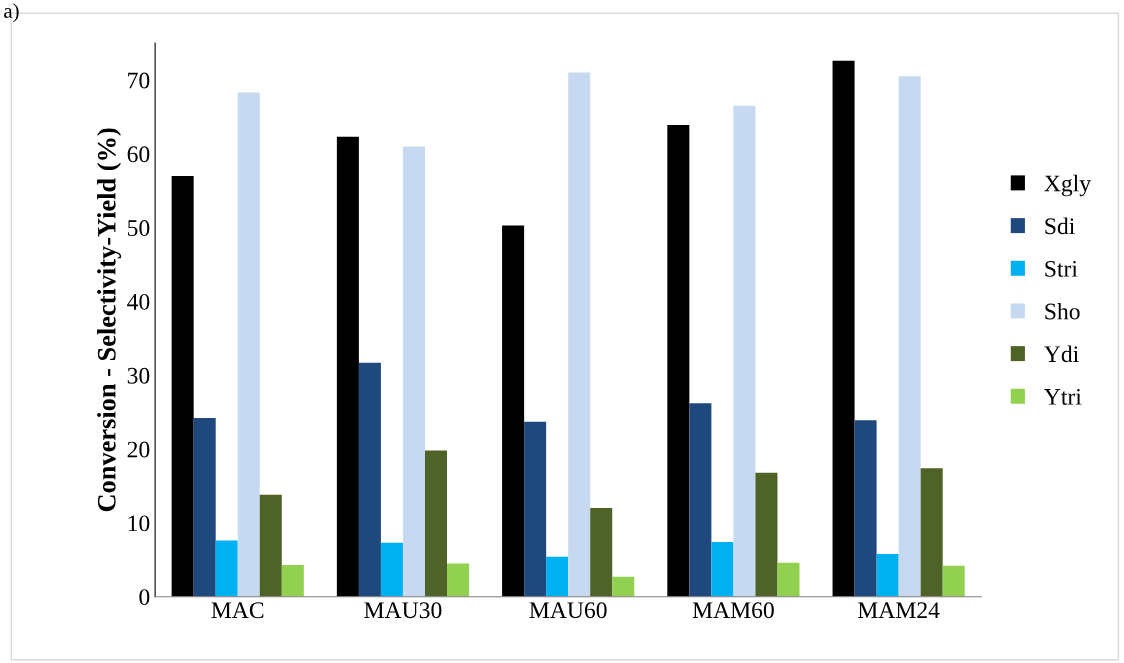  I want to click on y-tick-label: 0, so click(144, 597).